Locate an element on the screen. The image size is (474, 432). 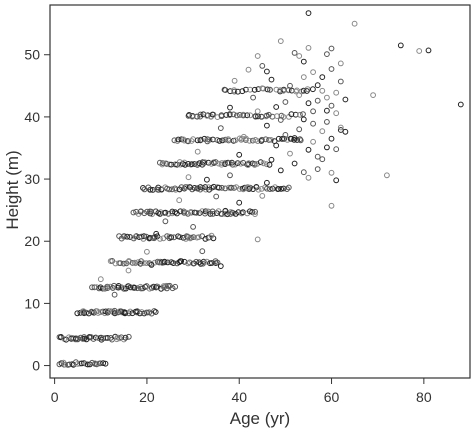
y-tick-label: 10 is located at coordinates (32, 303).